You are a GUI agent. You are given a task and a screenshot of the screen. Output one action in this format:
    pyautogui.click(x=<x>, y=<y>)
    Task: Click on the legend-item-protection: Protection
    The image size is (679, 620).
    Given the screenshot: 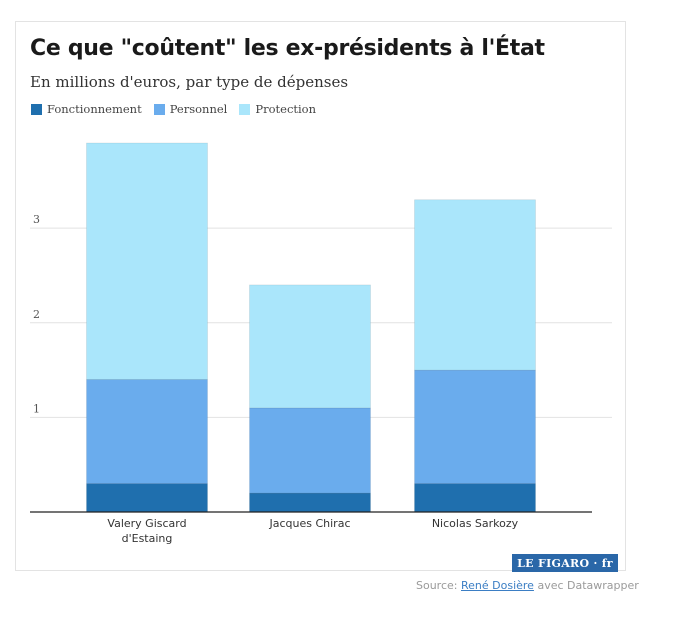 What is the action you would take?
    pyautogui.click(x=277, y=109)
    